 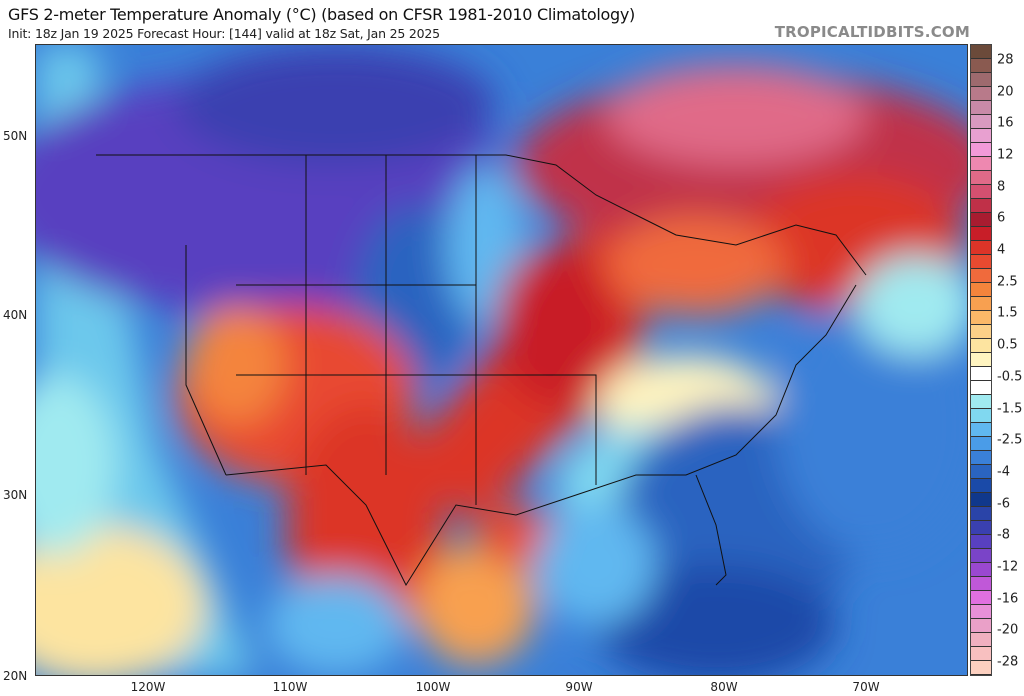 I want to click on lon-label-100w: 100W, so click(x=433, y=687).